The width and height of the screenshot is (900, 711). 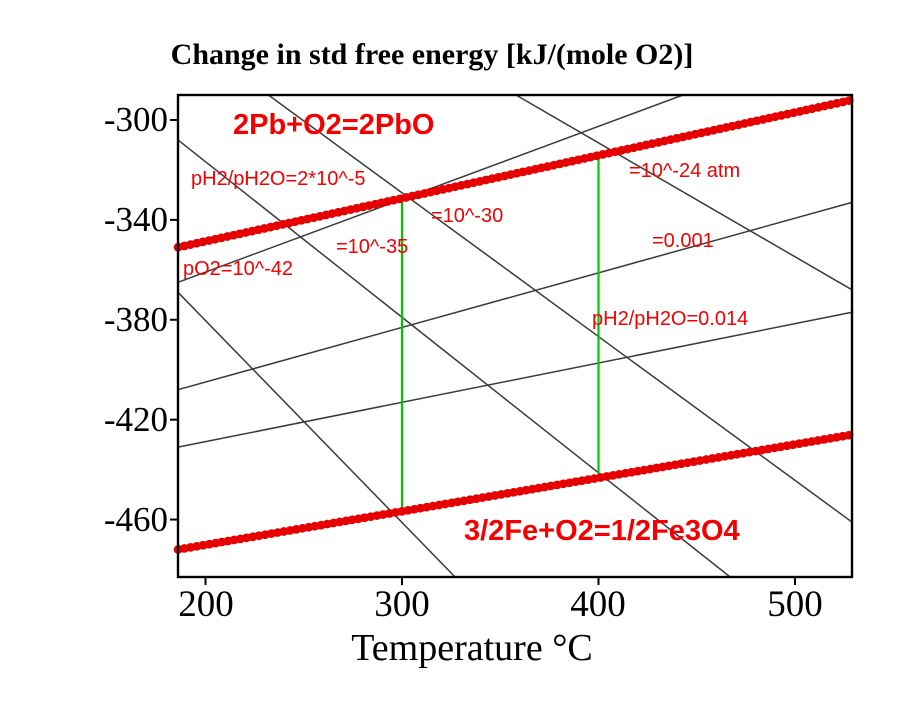 What do you see at coordinates (795, 604) in the screenshot?
I see `x-tick-label: 500` at bounding box center [795, 604].